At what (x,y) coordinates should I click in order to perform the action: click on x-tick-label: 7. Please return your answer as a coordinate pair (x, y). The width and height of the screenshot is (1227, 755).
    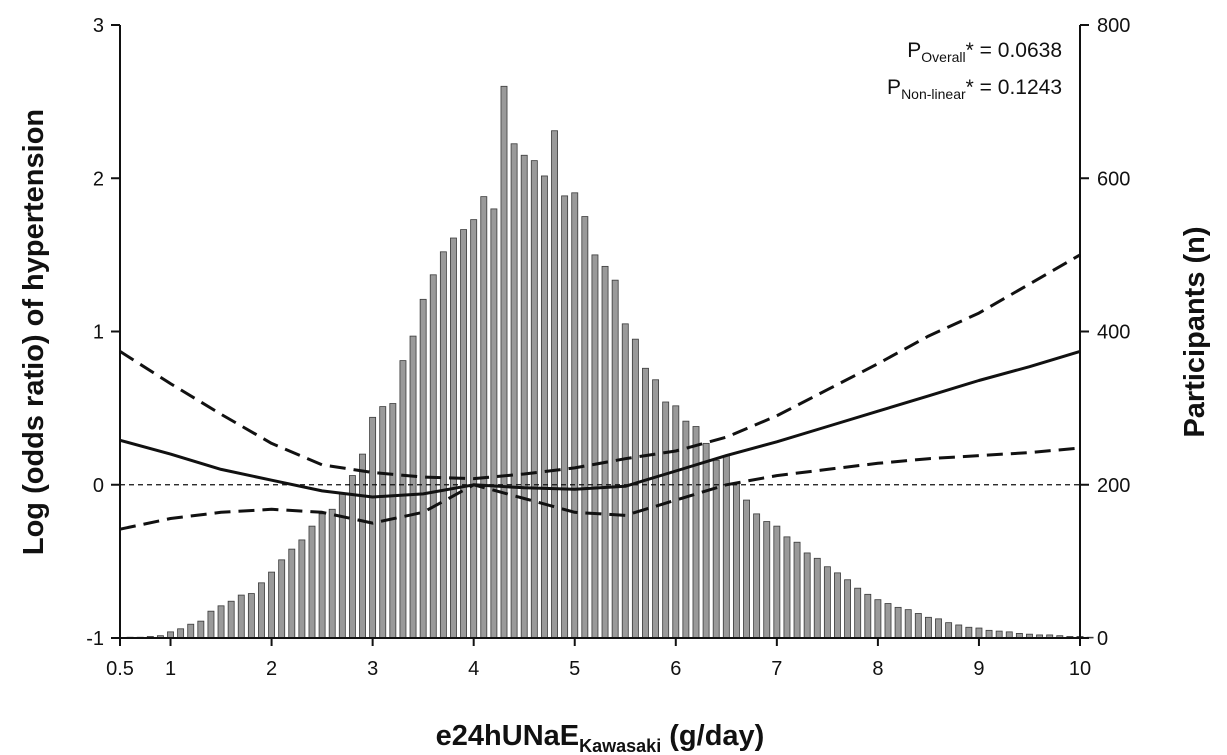
    Looking at the image, I should click on (776, 669).